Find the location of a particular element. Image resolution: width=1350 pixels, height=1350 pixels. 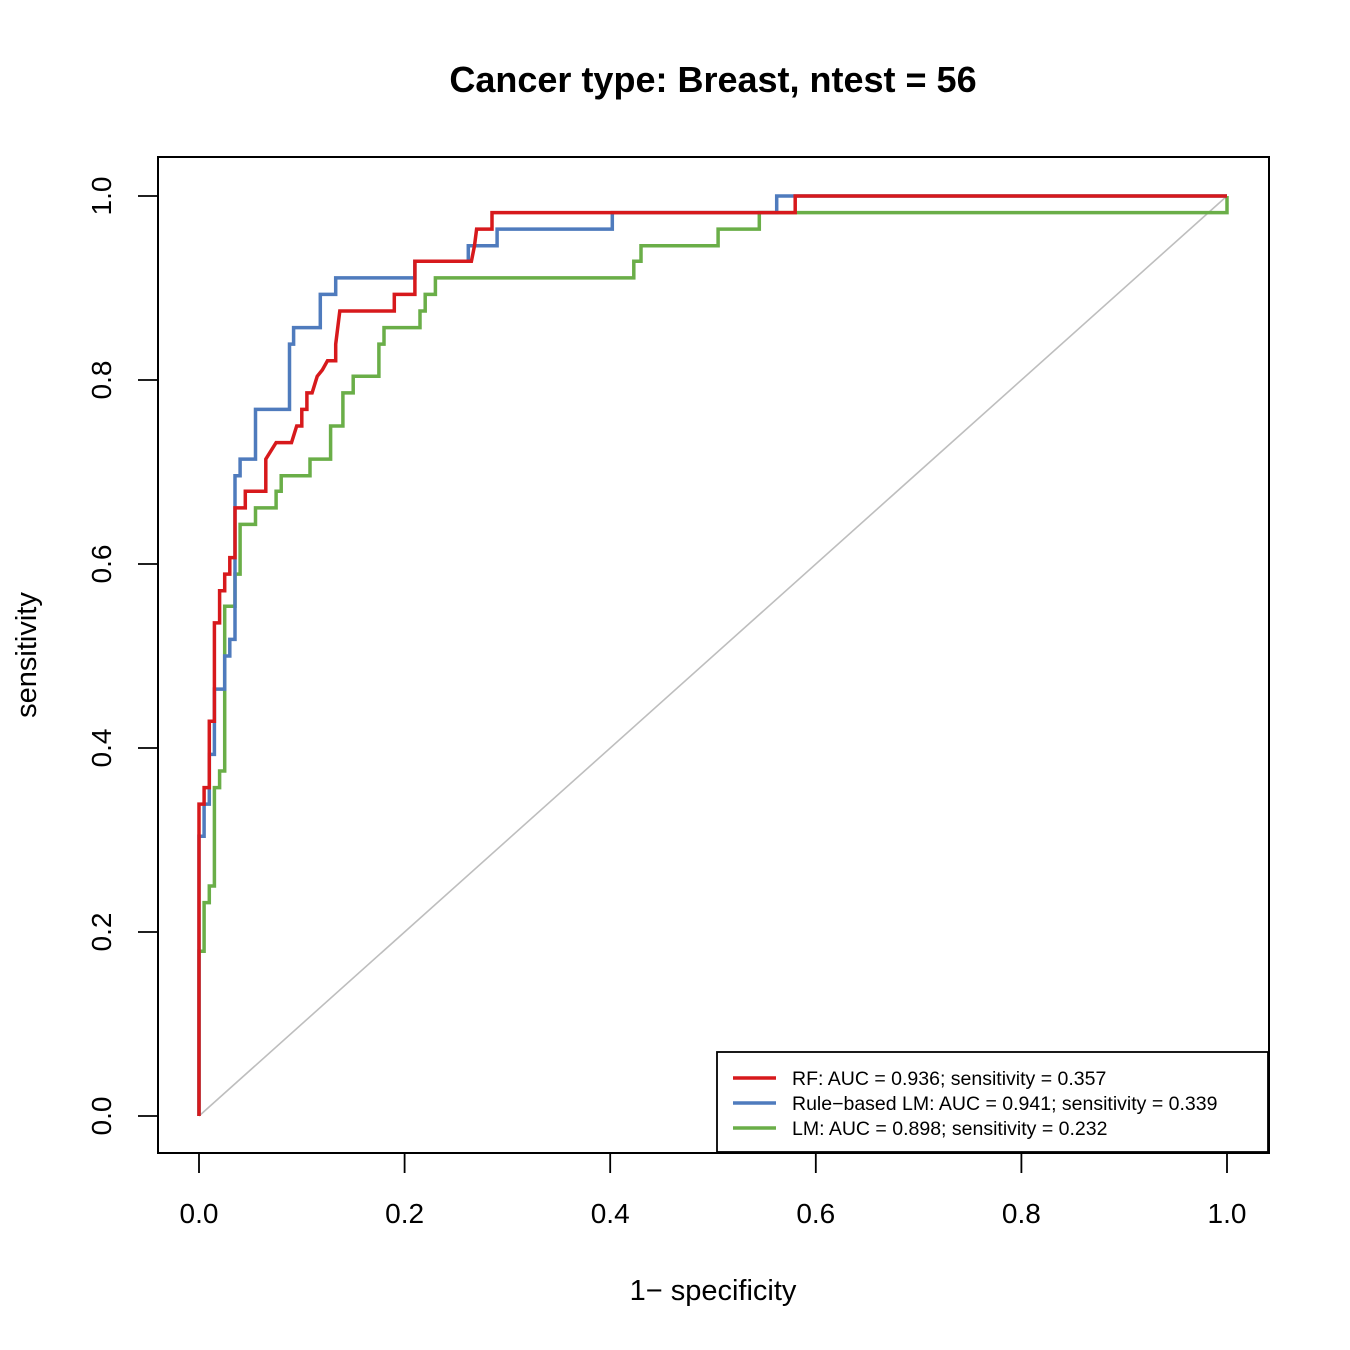

y-tick-label: 0.0 is located at coordinates (101, 1116).